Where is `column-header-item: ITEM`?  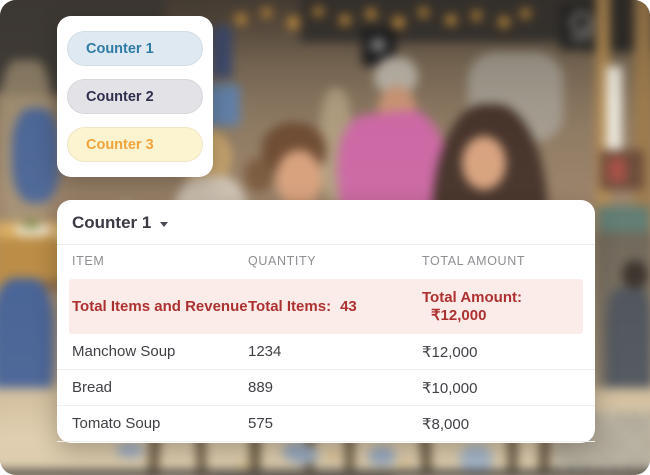
column-header-item: ITEM is located at coordinates (88, 261).